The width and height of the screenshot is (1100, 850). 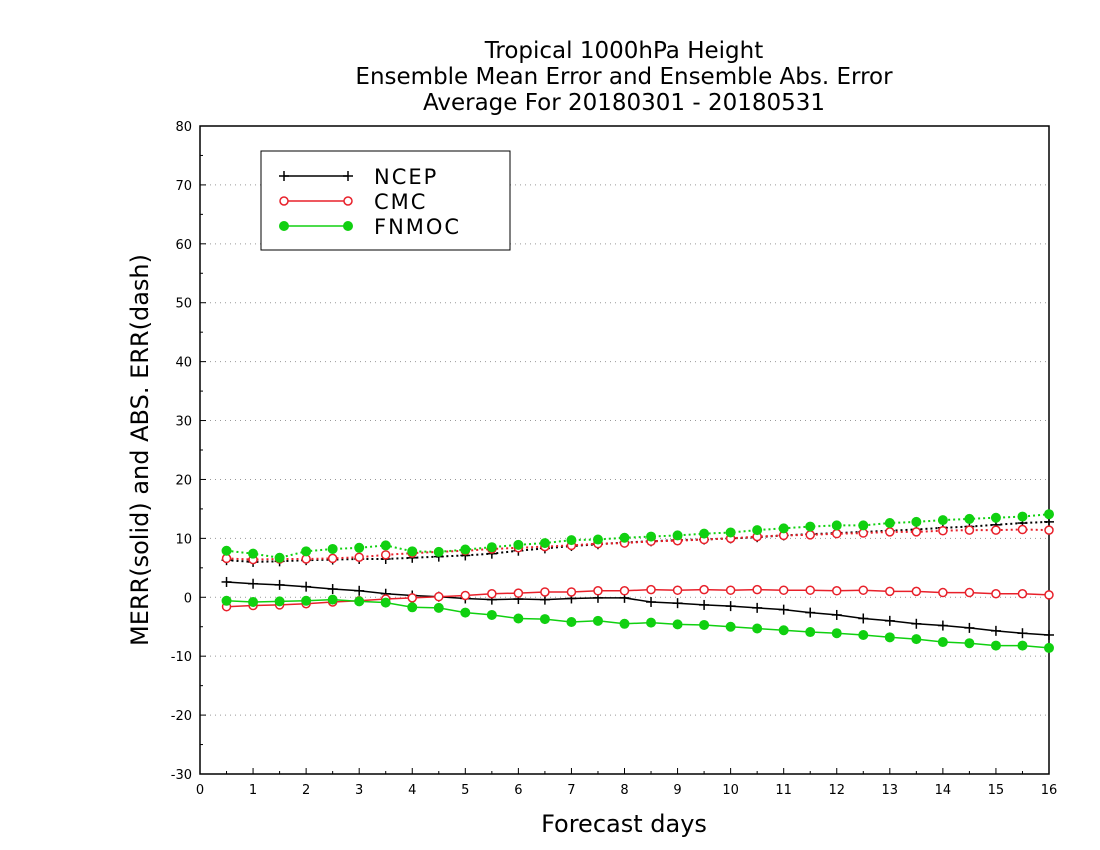 I want to click on legend-item-cmc: CMC, so click(x=352, y=202).